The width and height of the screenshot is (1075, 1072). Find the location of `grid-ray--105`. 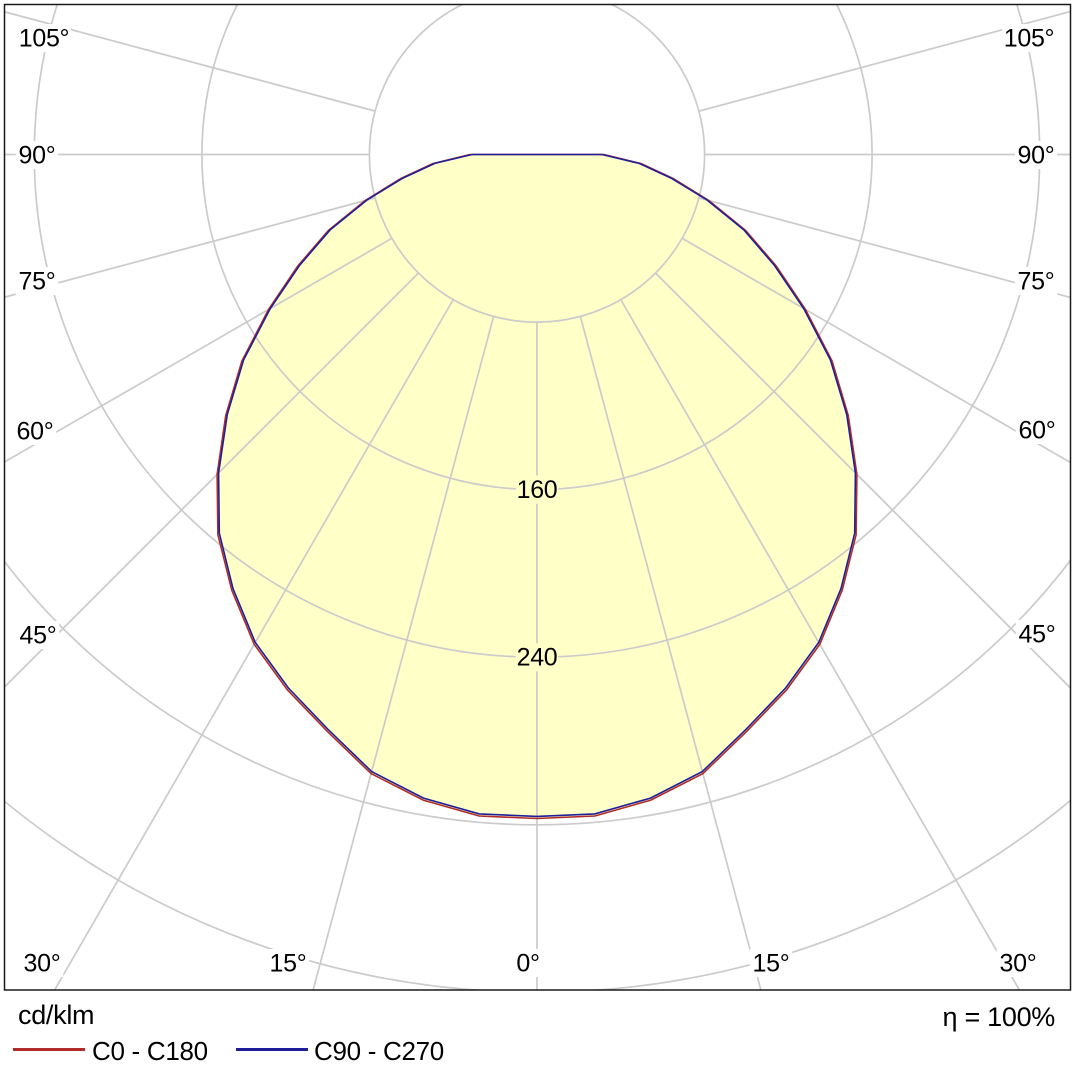

grid-ray--105 is located at coordinates (190, 61).